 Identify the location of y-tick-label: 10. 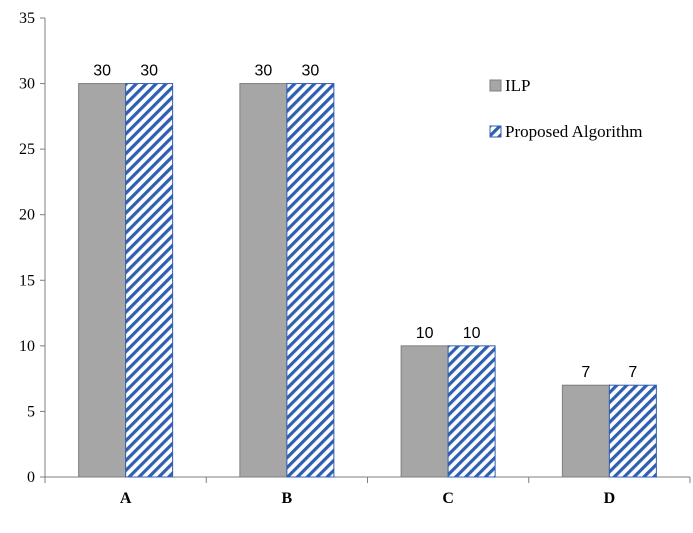
(27, 346).